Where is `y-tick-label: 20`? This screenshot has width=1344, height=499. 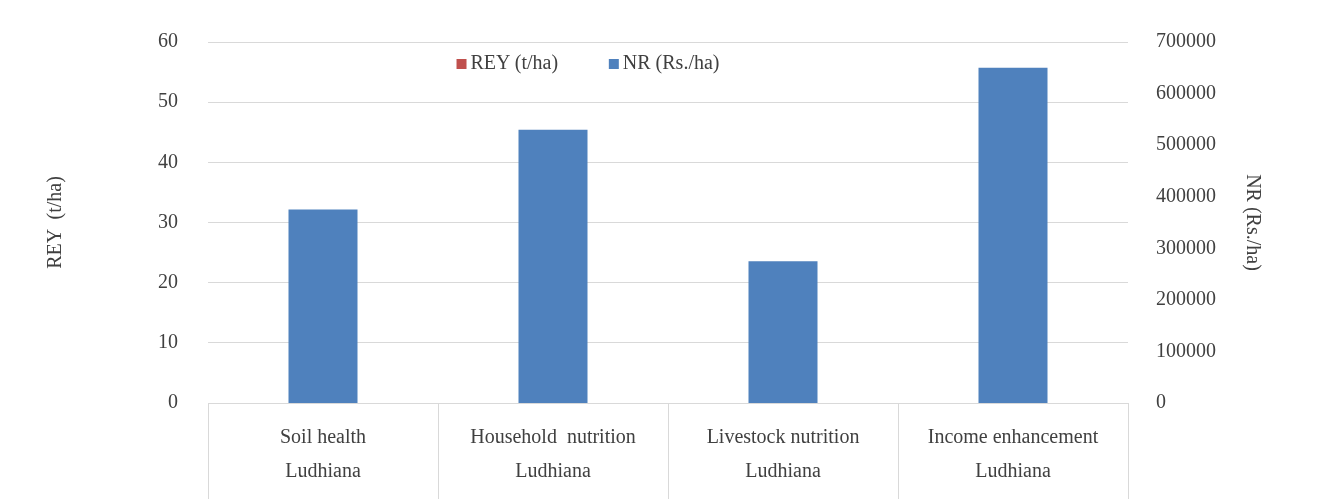
y-tick-label: 20 is located at coordinates (168, 280).